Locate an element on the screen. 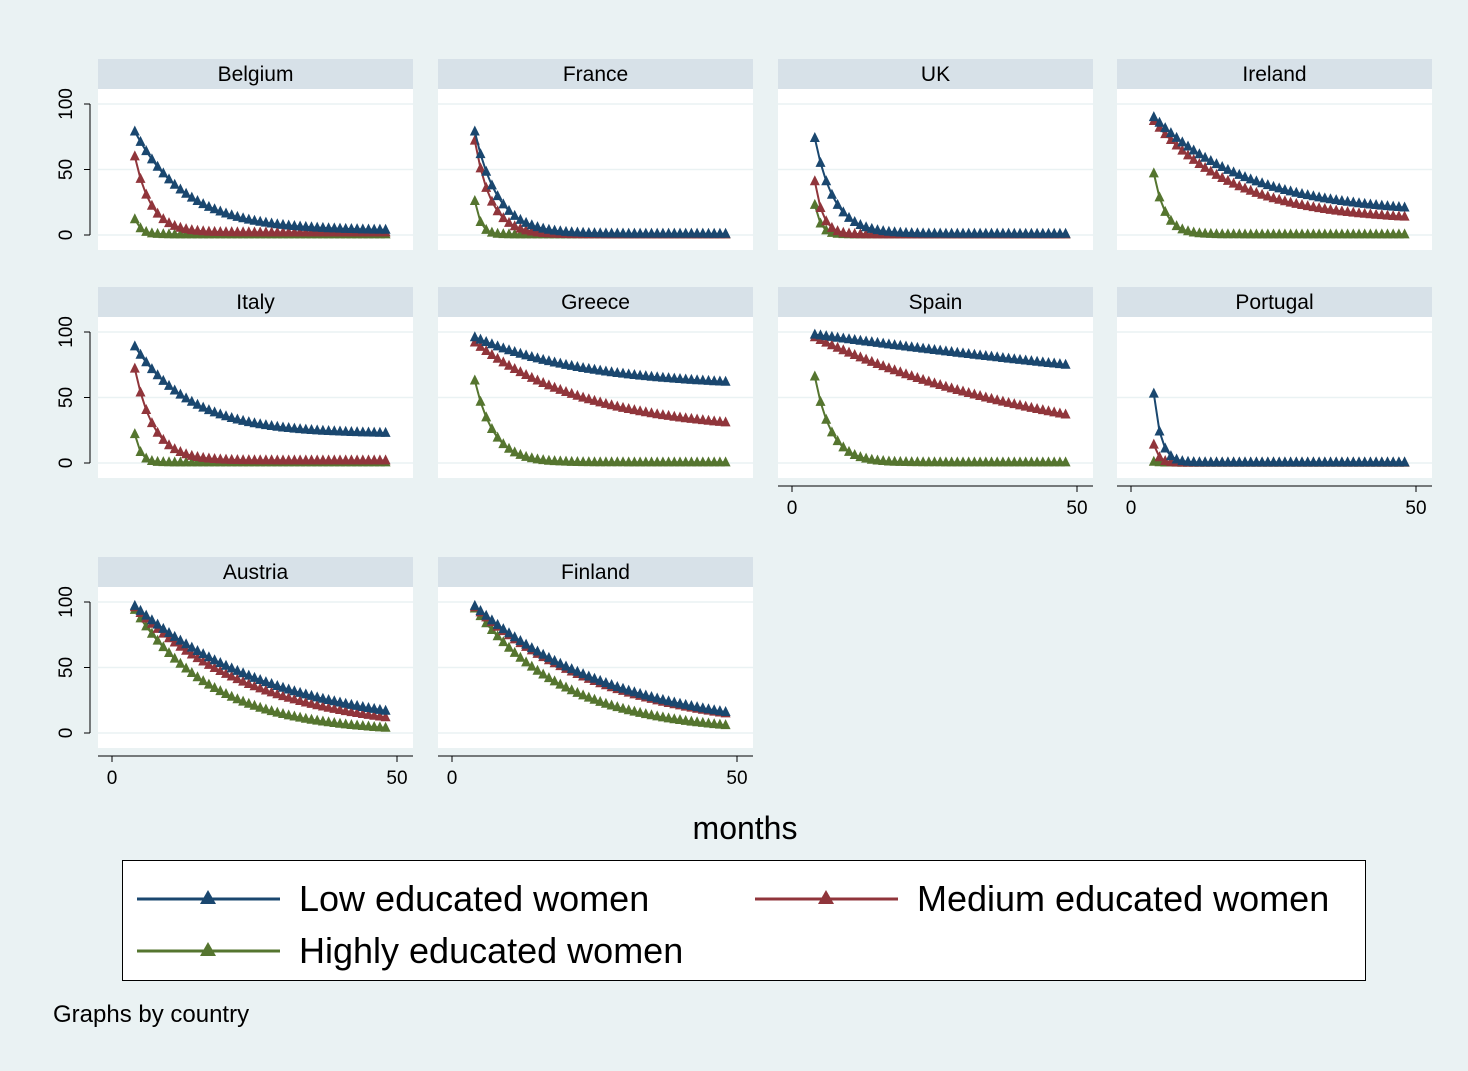 This screenshot has width=1468, height=1071. x-tick-label: 50 is located at coordinates (736, 778).